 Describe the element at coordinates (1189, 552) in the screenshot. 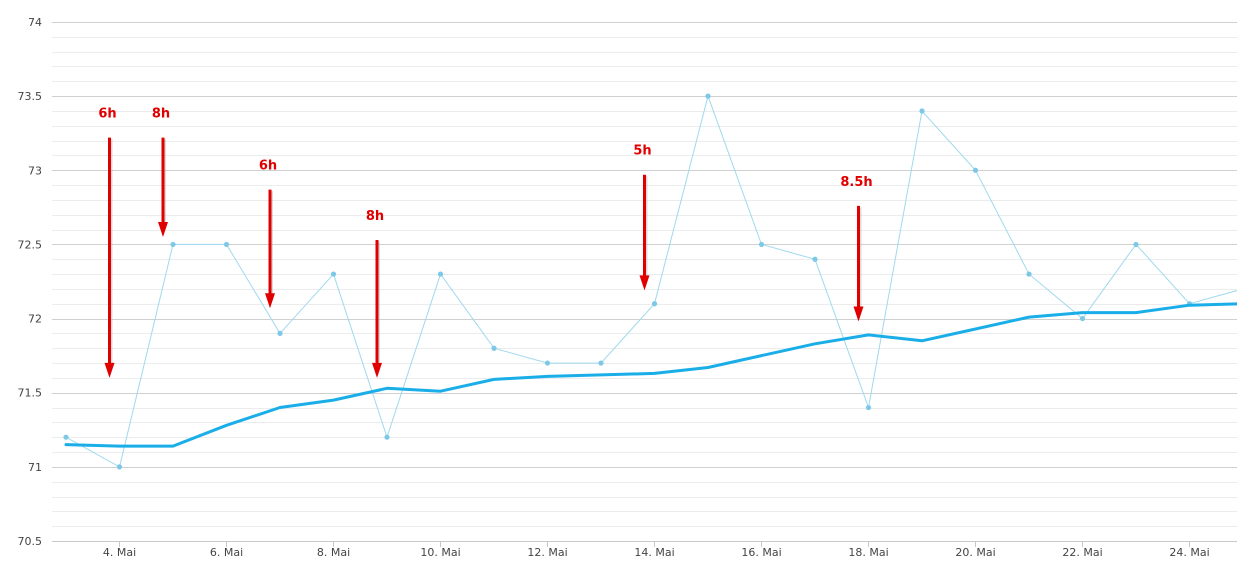

I see `x-tick-label: 24. Mai` at that location.